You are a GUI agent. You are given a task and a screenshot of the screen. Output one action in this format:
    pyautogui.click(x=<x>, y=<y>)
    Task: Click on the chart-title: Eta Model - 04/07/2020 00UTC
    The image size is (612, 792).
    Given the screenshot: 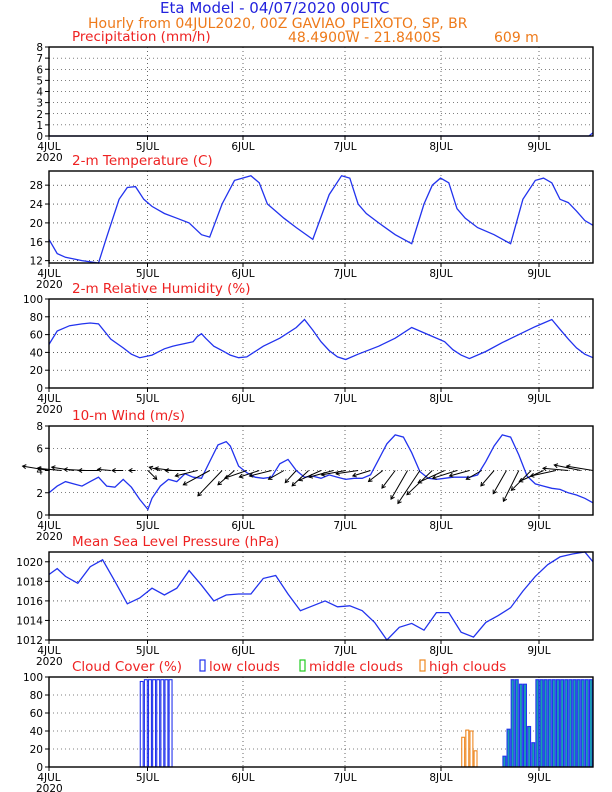 What is the action you would take?
    pyautogui.click(x=274, y=8)
    